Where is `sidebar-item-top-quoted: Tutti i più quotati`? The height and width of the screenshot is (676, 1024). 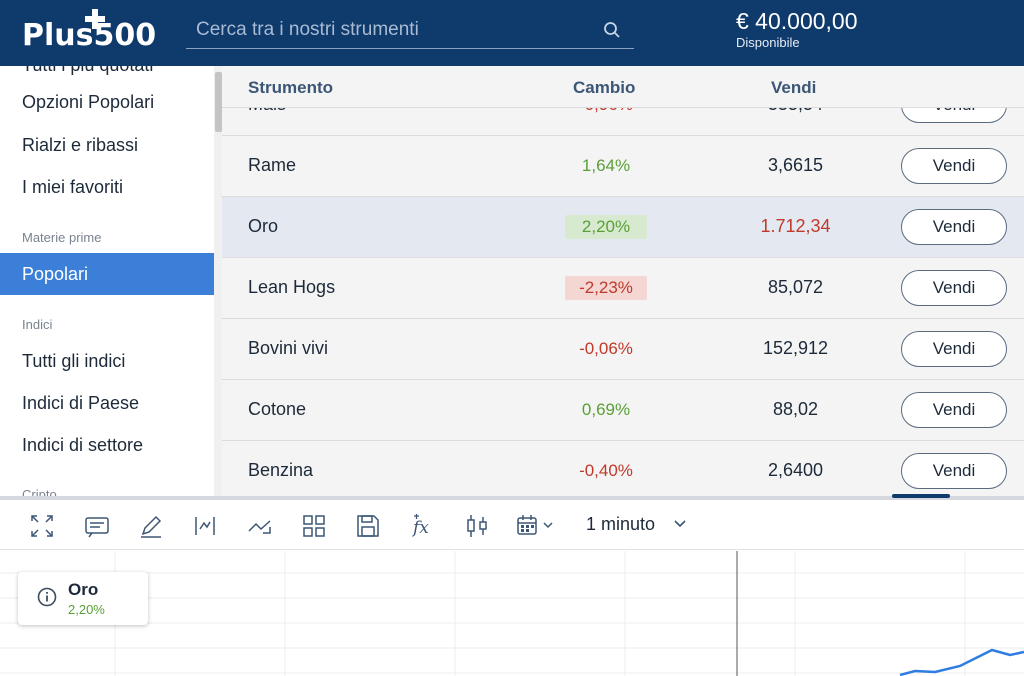 sidebar-item-top-quoted: Tutti i più quotati is located at coordinates (107, 76).